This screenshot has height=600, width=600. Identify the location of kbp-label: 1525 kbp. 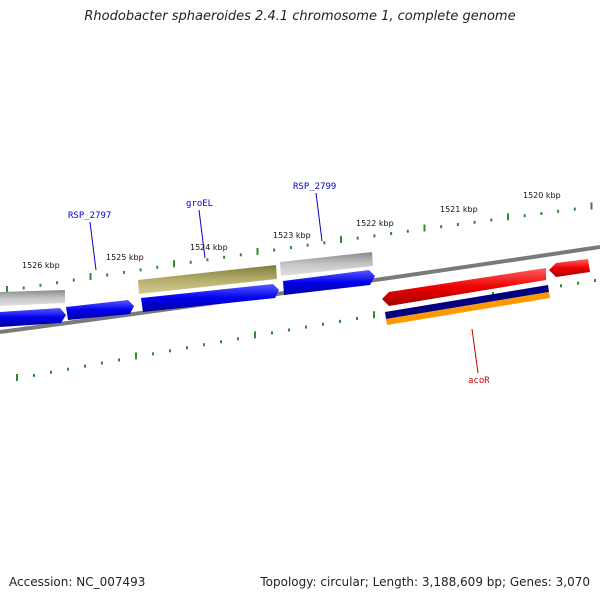
(125, 257).